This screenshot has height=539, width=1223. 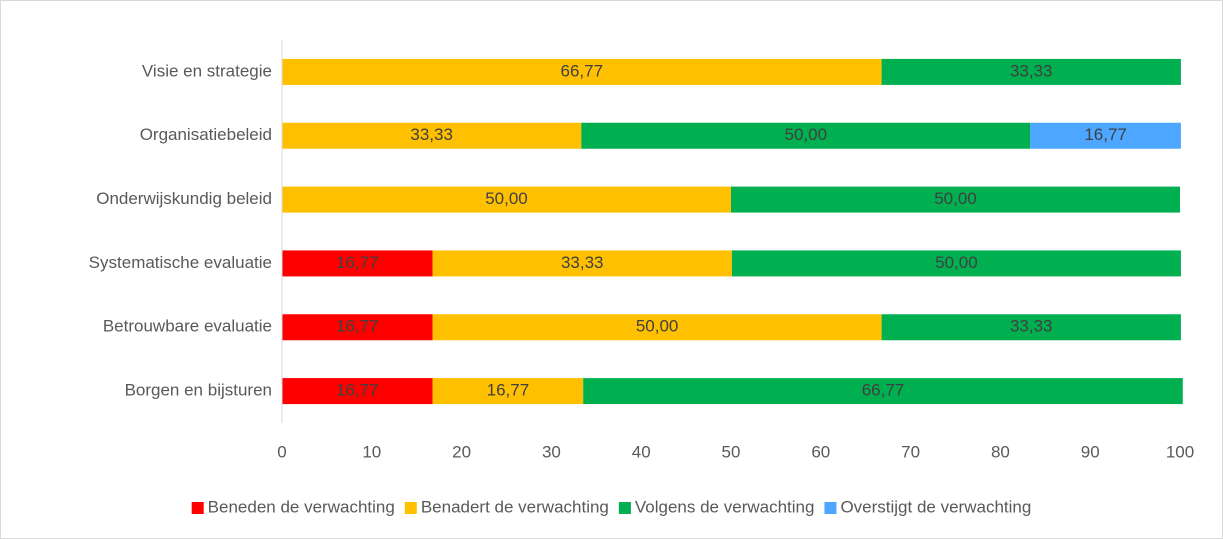 I want to click on x-tick-label: 10, so click(x=371, y=451).